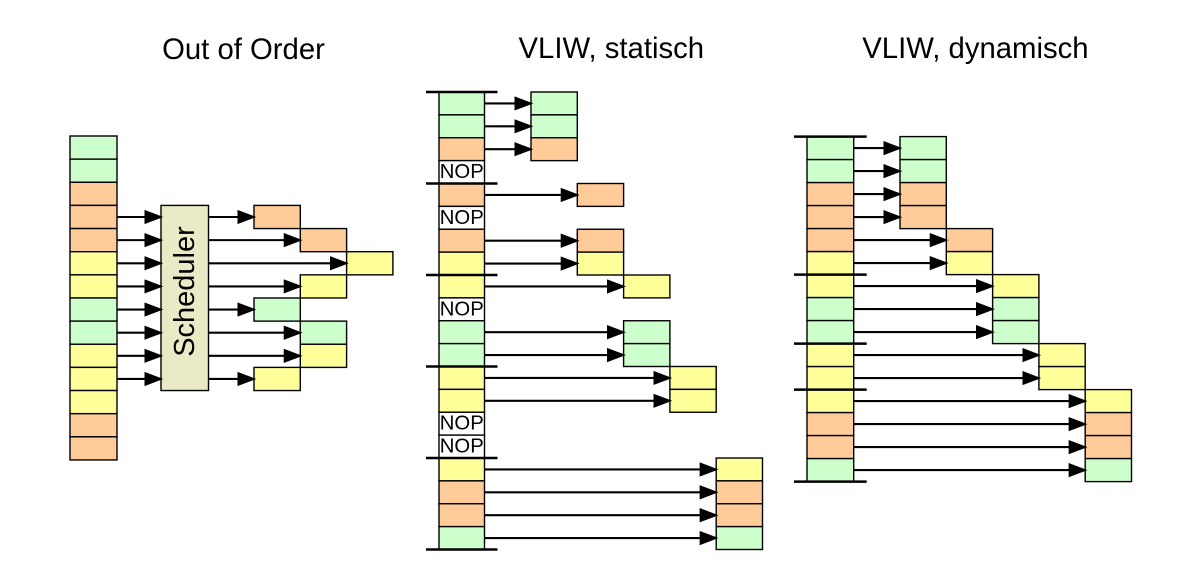 This screenshot has width=1197, height=581. What do you see at coordinates (243, 49) in the screenshot?
I see `svg-text: Out of Order` at bounding box center [243, 49].